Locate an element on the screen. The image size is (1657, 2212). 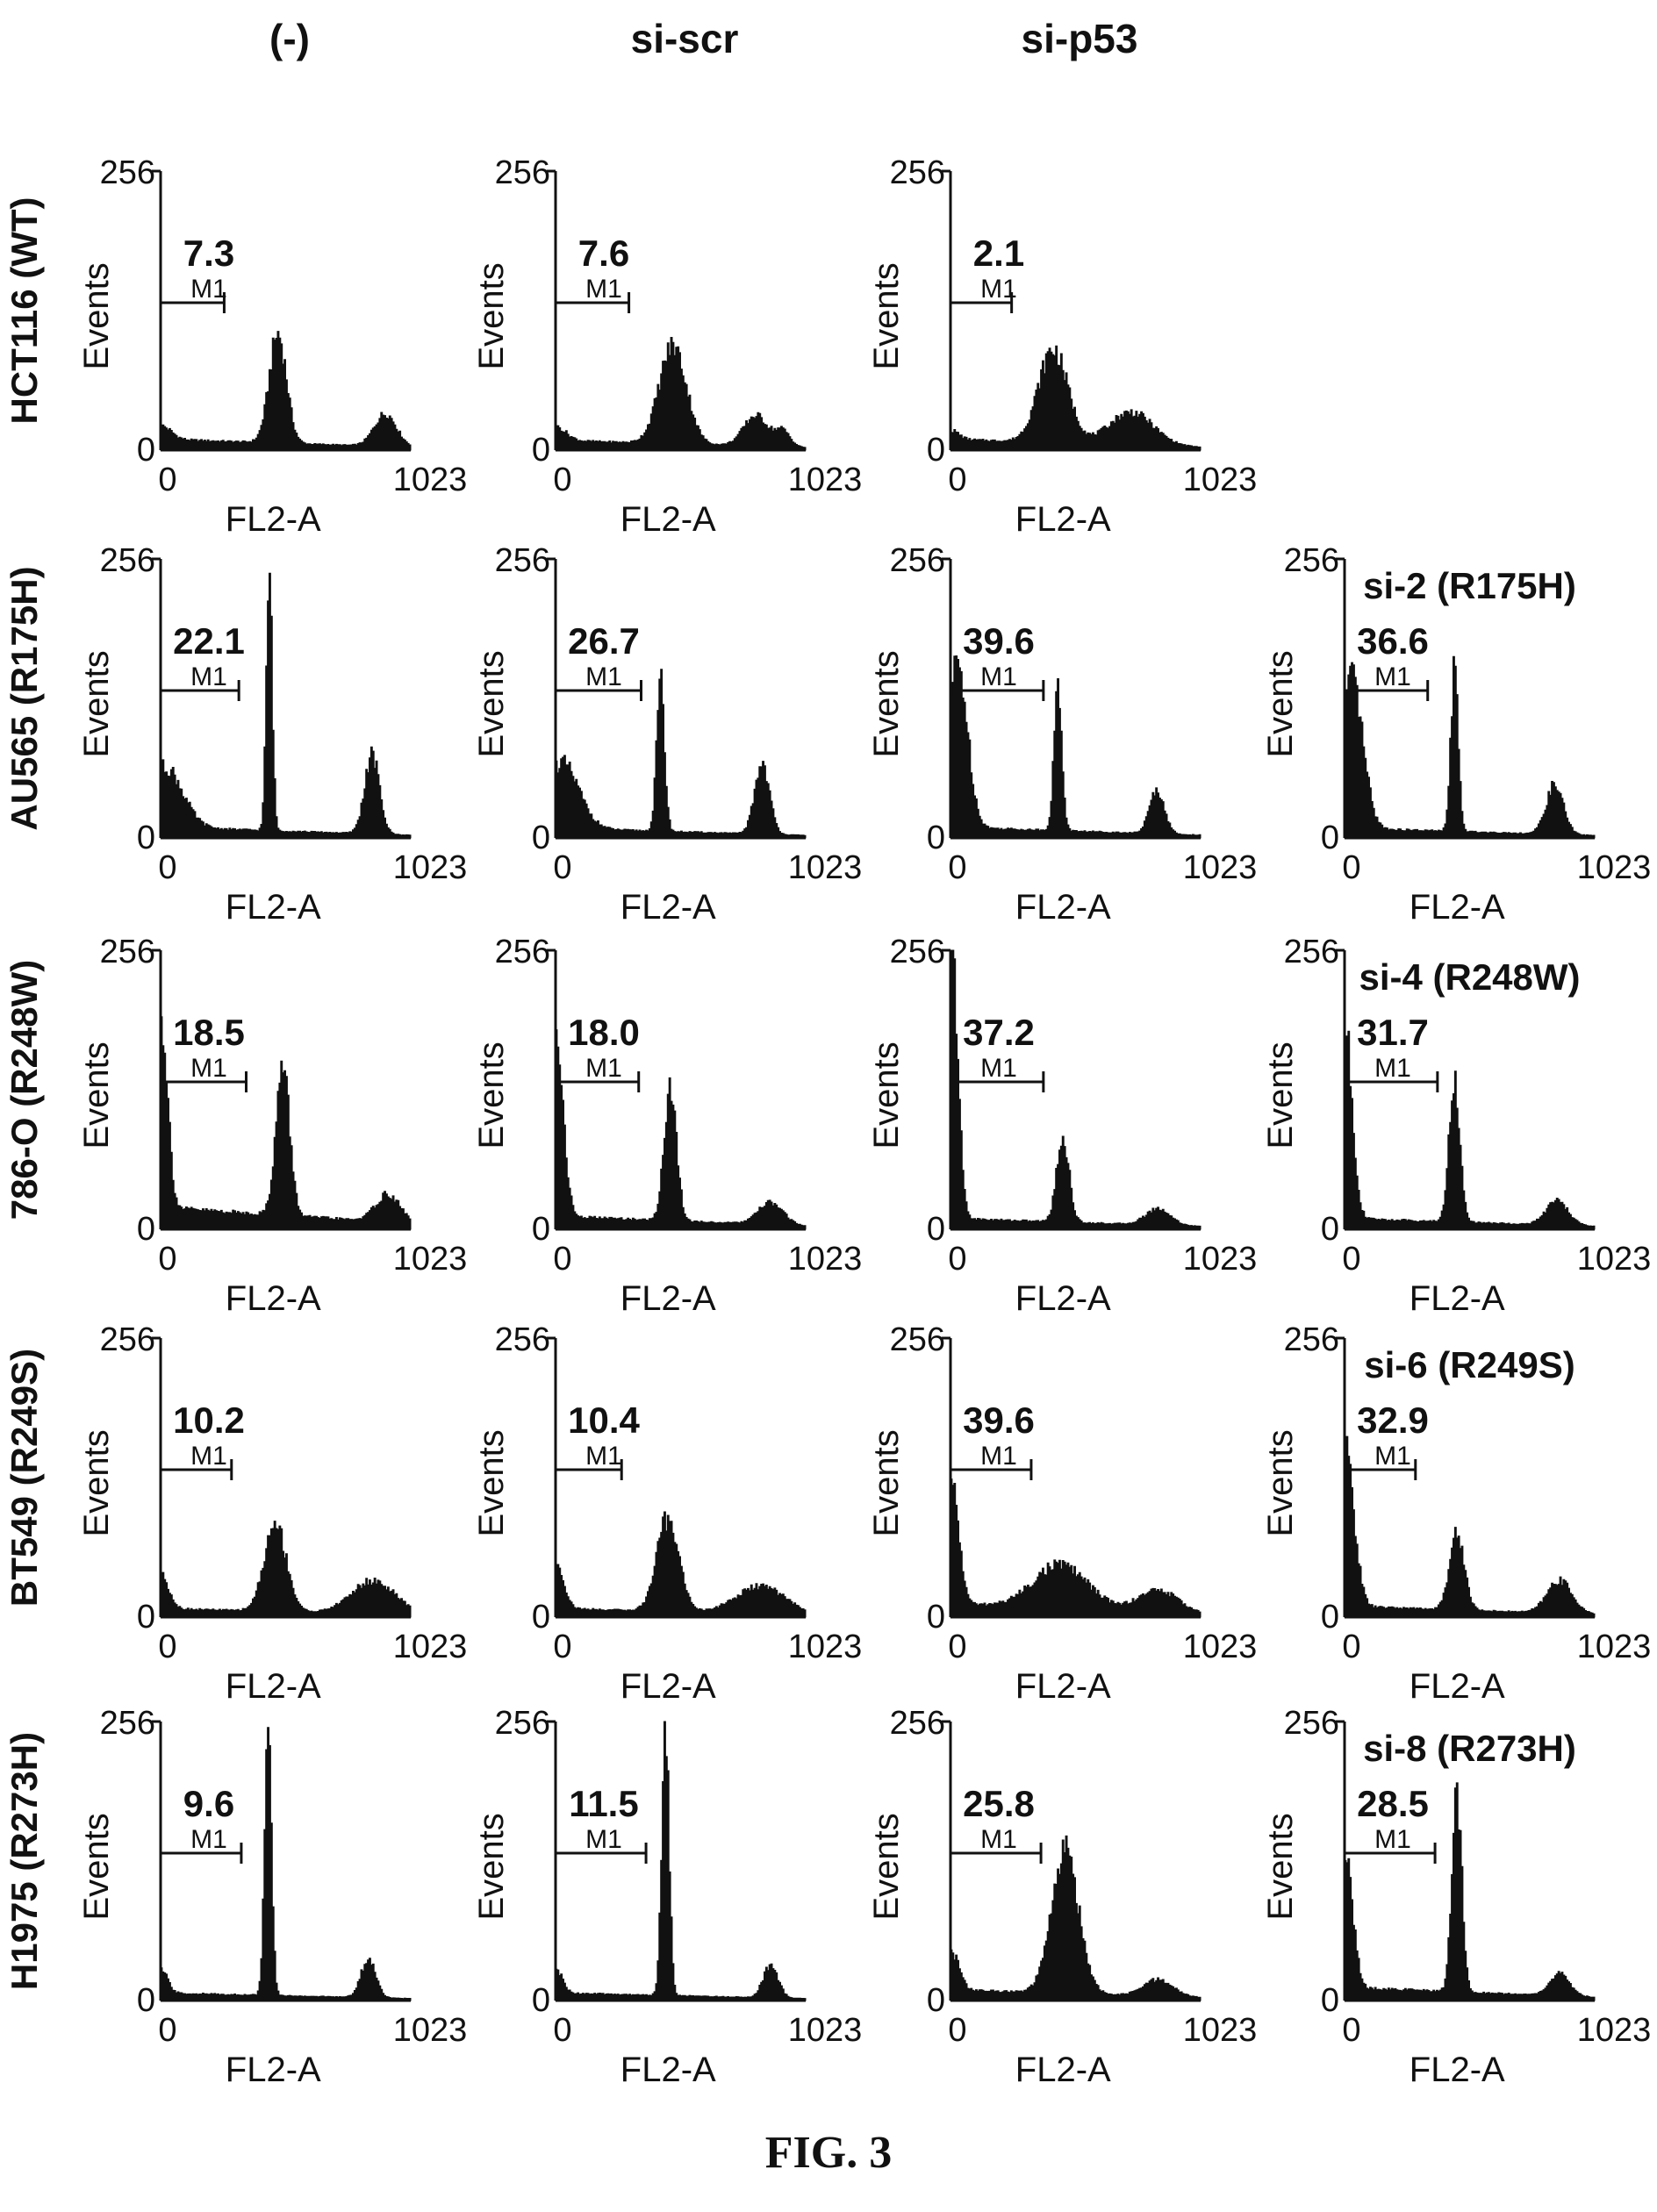
panel-annotation: si-4 (R248W) is located at coordinates (1469, 977).